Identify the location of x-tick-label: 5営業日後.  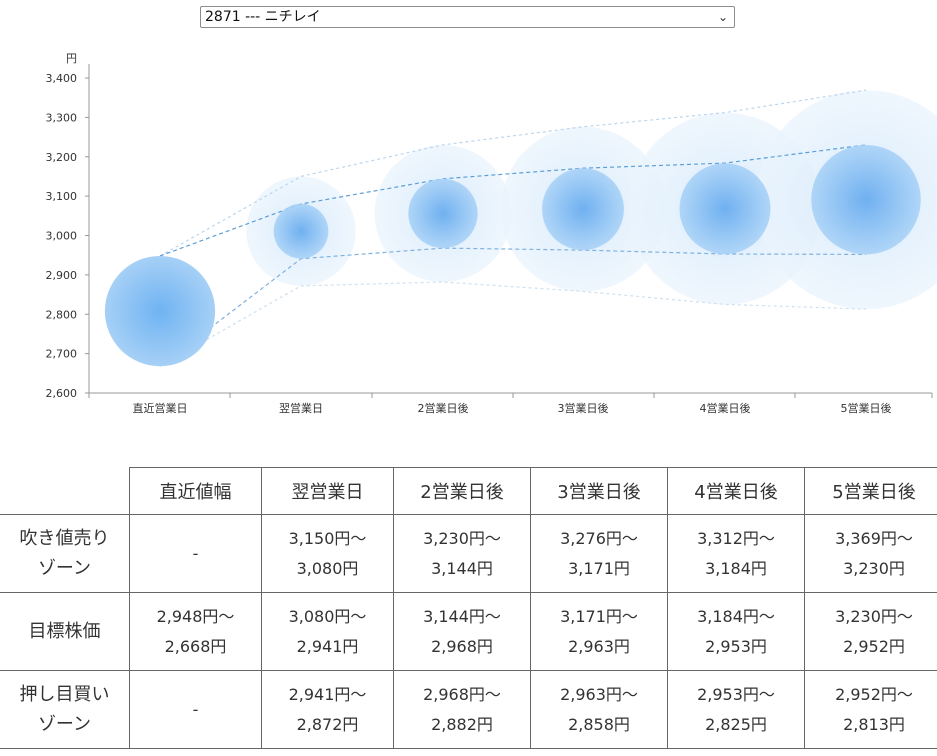
(866, 408).